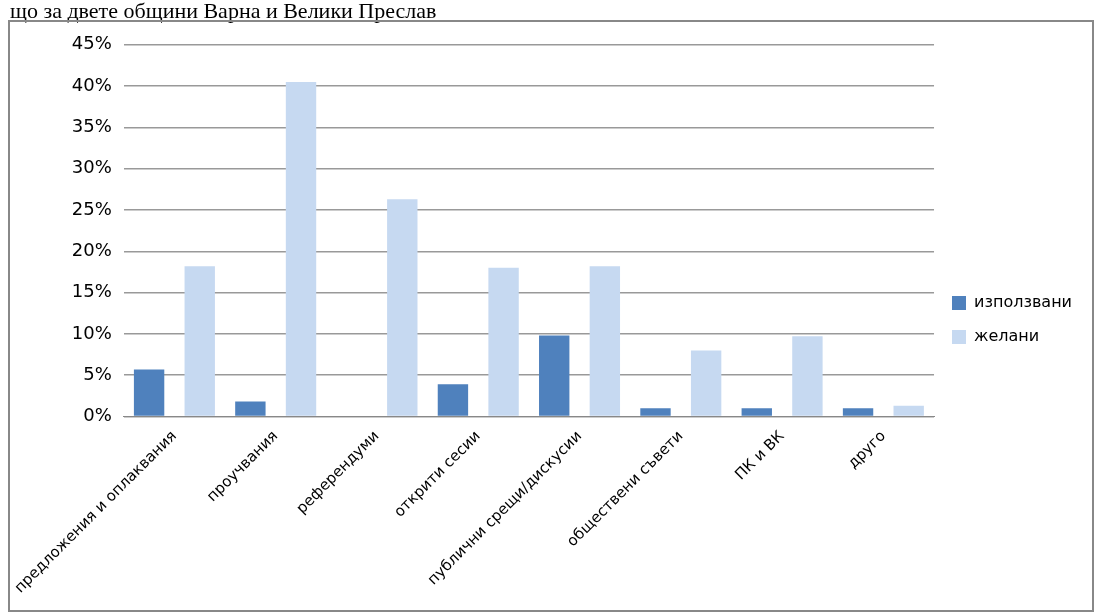  I want to click on legend-label: използвани, so click(1023, 302).